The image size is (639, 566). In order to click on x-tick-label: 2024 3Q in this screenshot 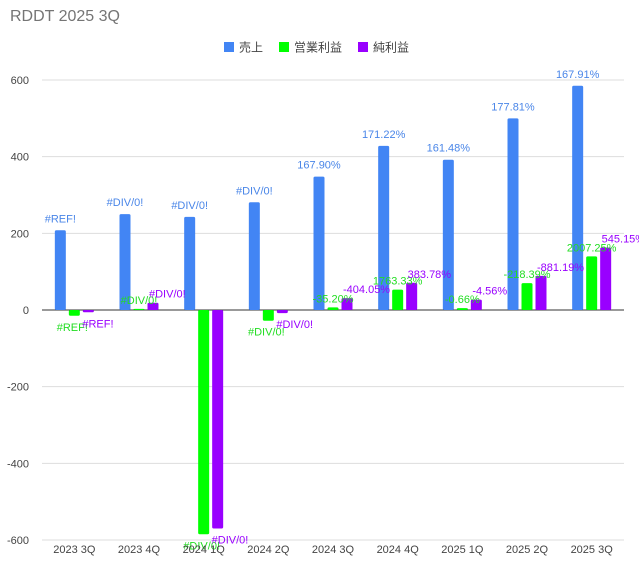, I will do `click(333, 550)`.